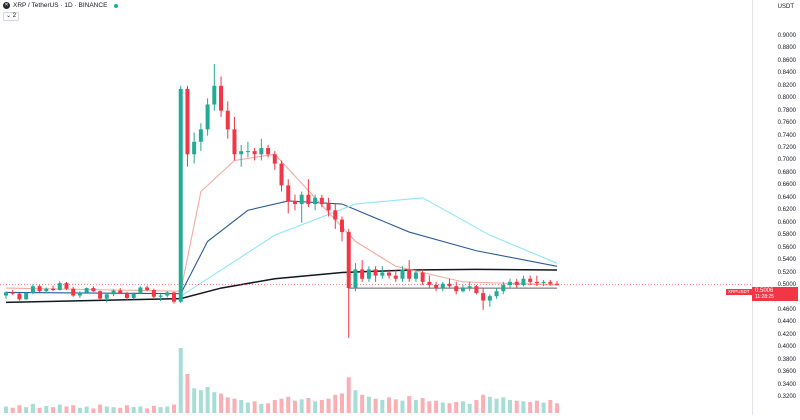 This screenshot has width=800, height=420. Describe the element at coordinates (786, 347) in the screenshot. I see `price-tick-label: 0.4000` at that location.